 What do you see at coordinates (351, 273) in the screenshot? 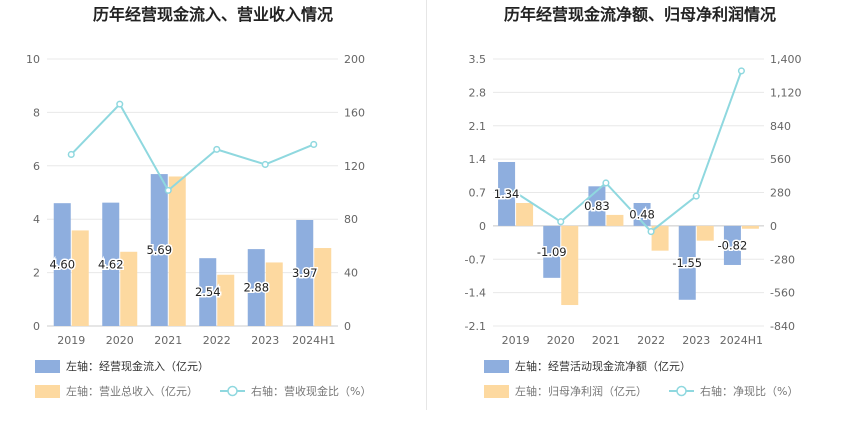
I see `y-right-tick-label: 40` at bounding box center [351, 273].